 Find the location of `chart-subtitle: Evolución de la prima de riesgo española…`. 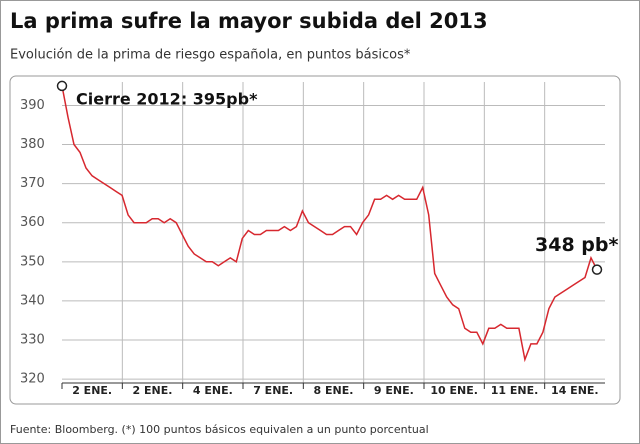

chart-subtitle: Evolución de la prima de riesgo española… is located at coordinates (210, 55).